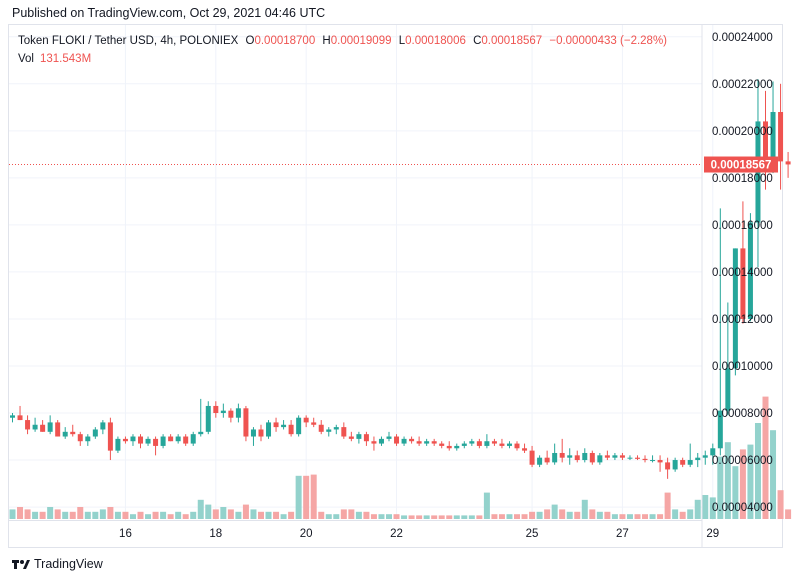  What do you see at coordinates (532, 534) in the screenshot?
I see `x-tick-label: 25` at bounding box center [532, 534].